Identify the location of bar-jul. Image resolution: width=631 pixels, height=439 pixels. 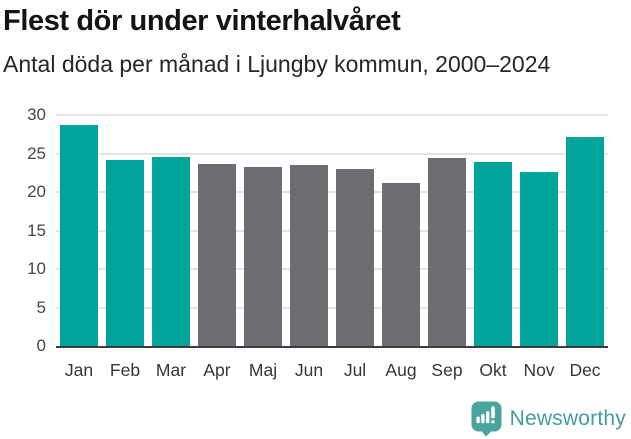
(355, 257).